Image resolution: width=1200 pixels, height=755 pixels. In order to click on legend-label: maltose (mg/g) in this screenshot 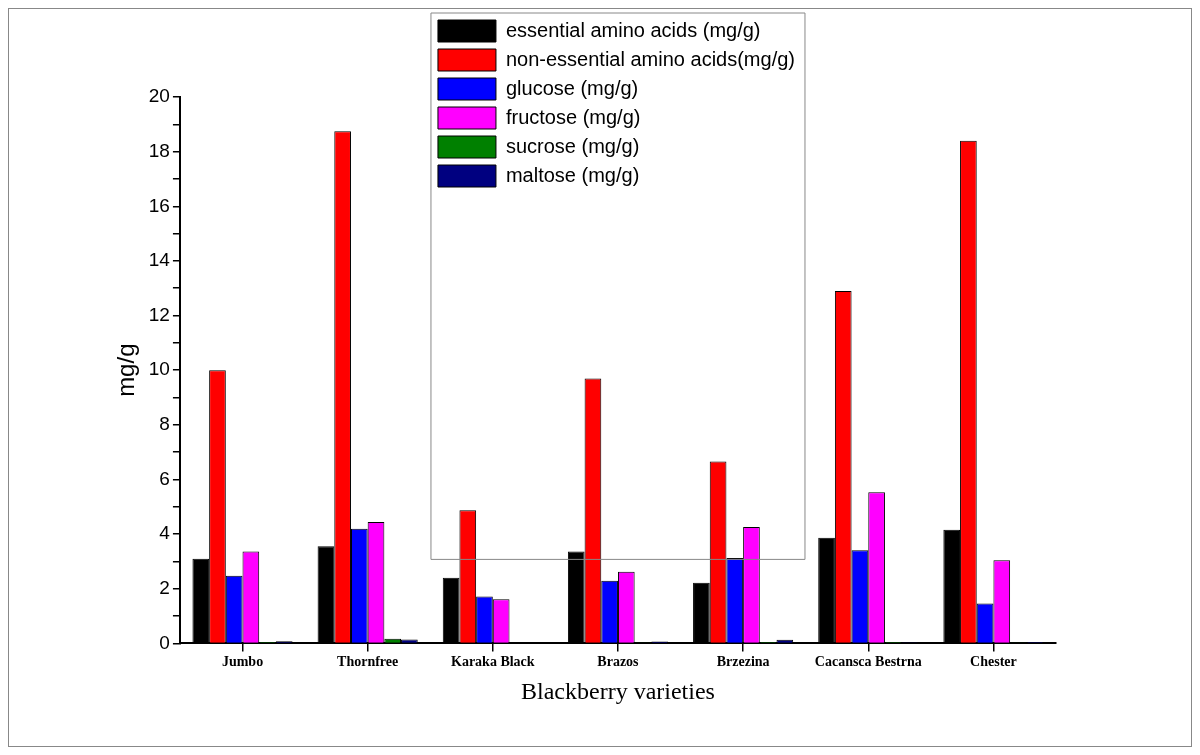, I will do `click(572, 174)`.